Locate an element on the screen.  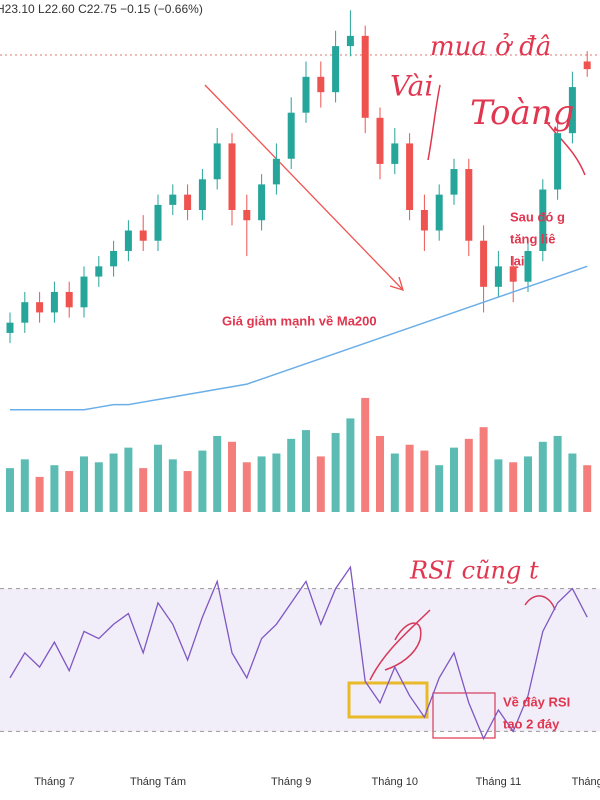
handwritten-note: Vài is located at coordinates (411, 86).